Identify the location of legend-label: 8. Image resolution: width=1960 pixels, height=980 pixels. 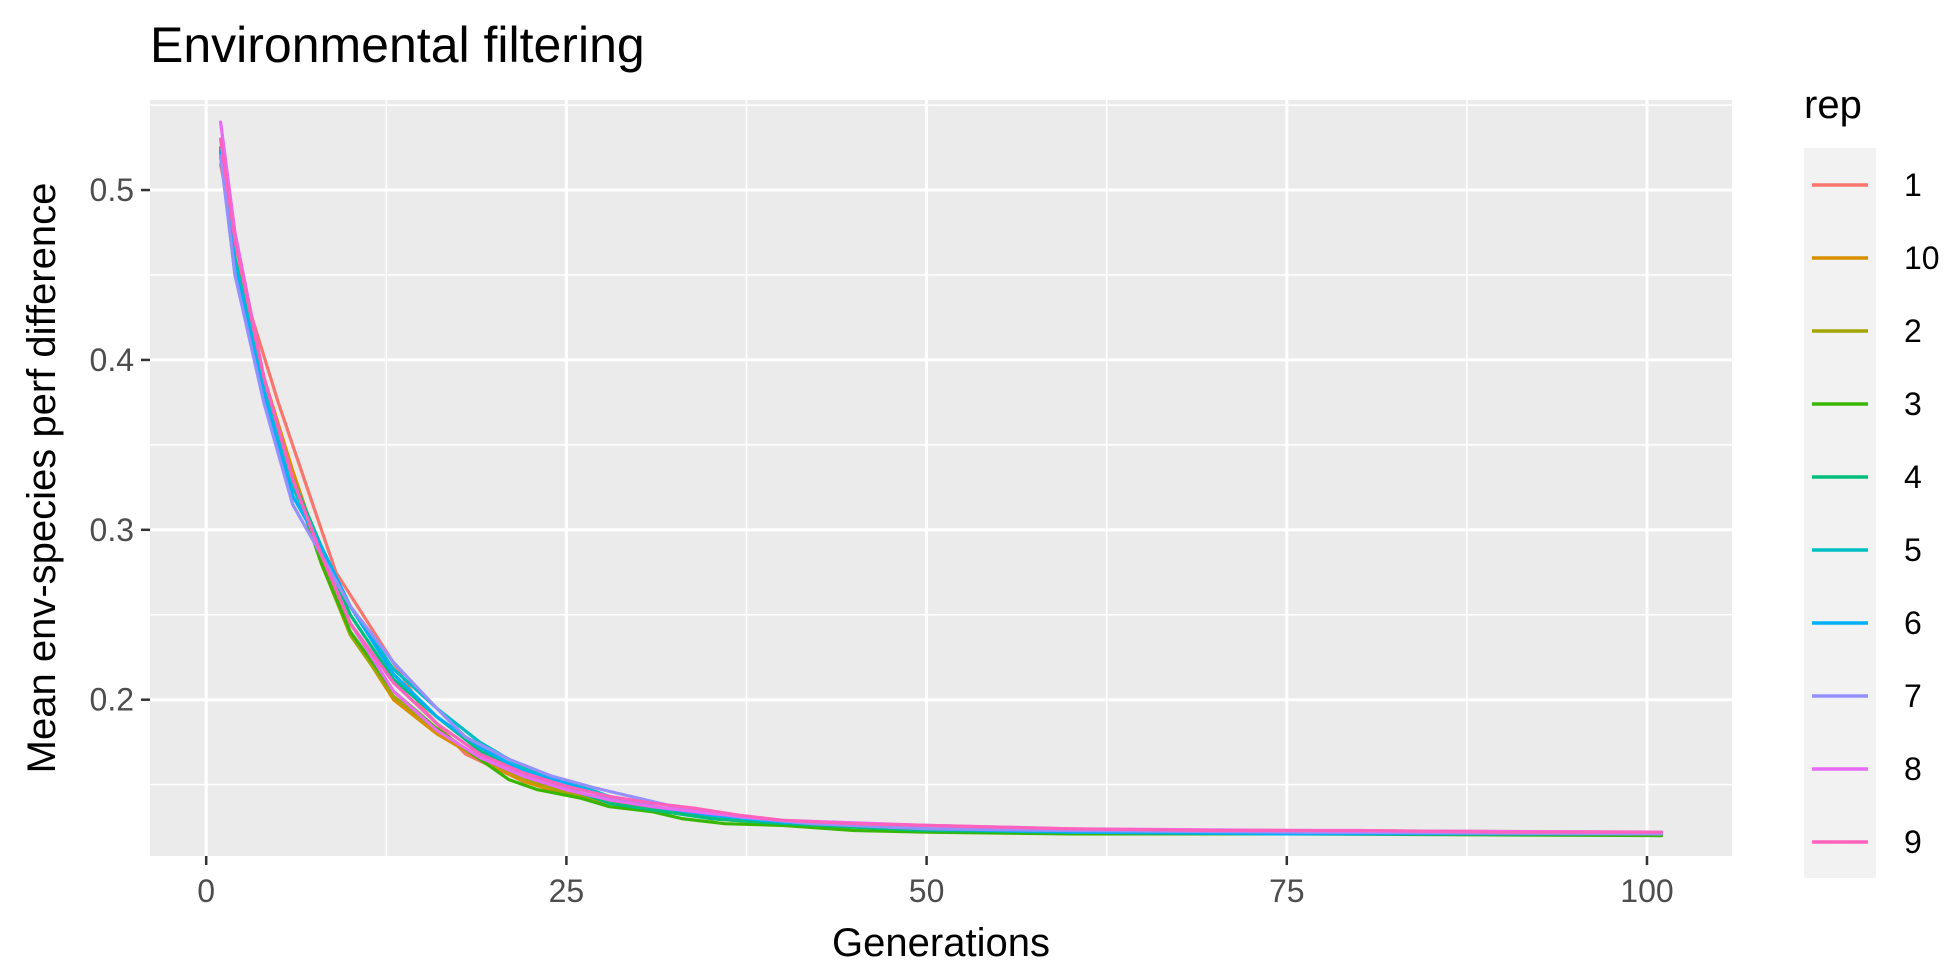
(1913, 769).